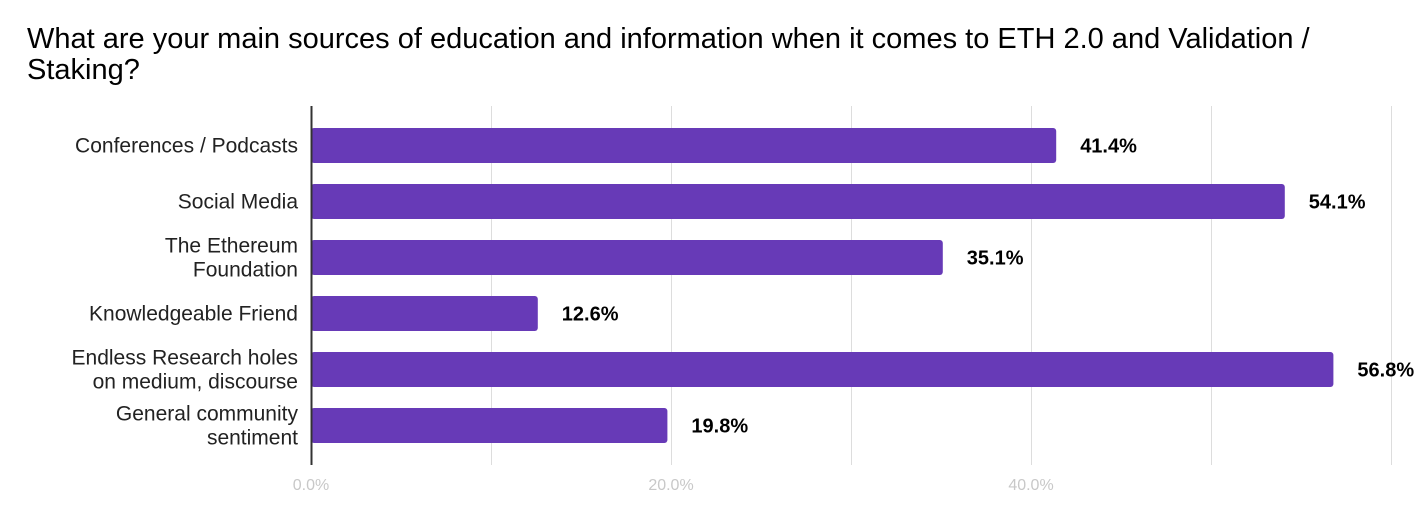  I want to click on category-label: General community, so click(207, 414).